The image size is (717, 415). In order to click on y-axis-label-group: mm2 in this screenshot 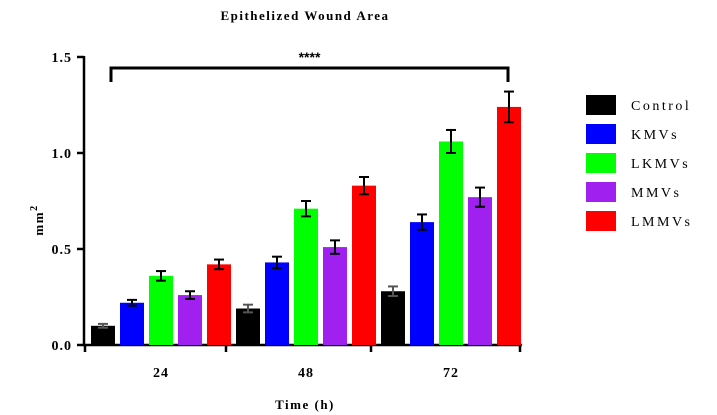, I will do `click(37, 219)`.